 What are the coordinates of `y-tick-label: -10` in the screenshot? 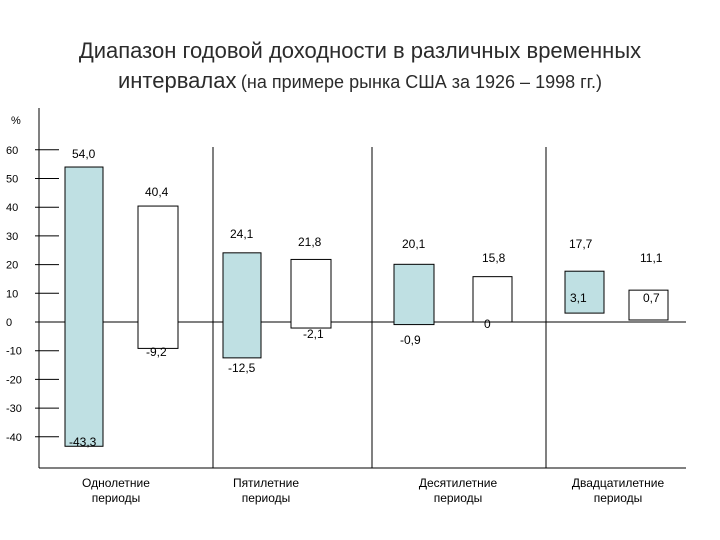 It's located at (14, 352).